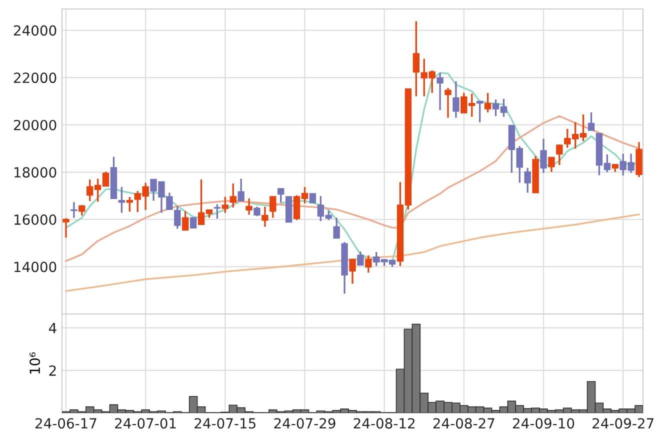  Describe the element at coordinates (35, 78) in the screenshot. I see `y-tick-label: 22000` at that location.